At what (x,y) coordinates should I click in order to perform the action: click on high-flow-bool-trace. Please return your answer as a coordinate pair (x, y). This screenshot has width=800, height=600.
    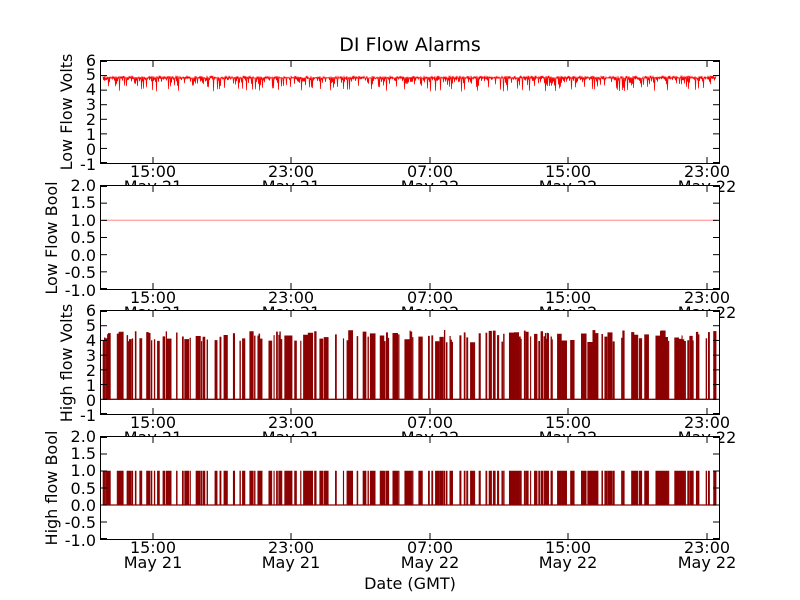
    Looking at the image, I should click on (409, 488).